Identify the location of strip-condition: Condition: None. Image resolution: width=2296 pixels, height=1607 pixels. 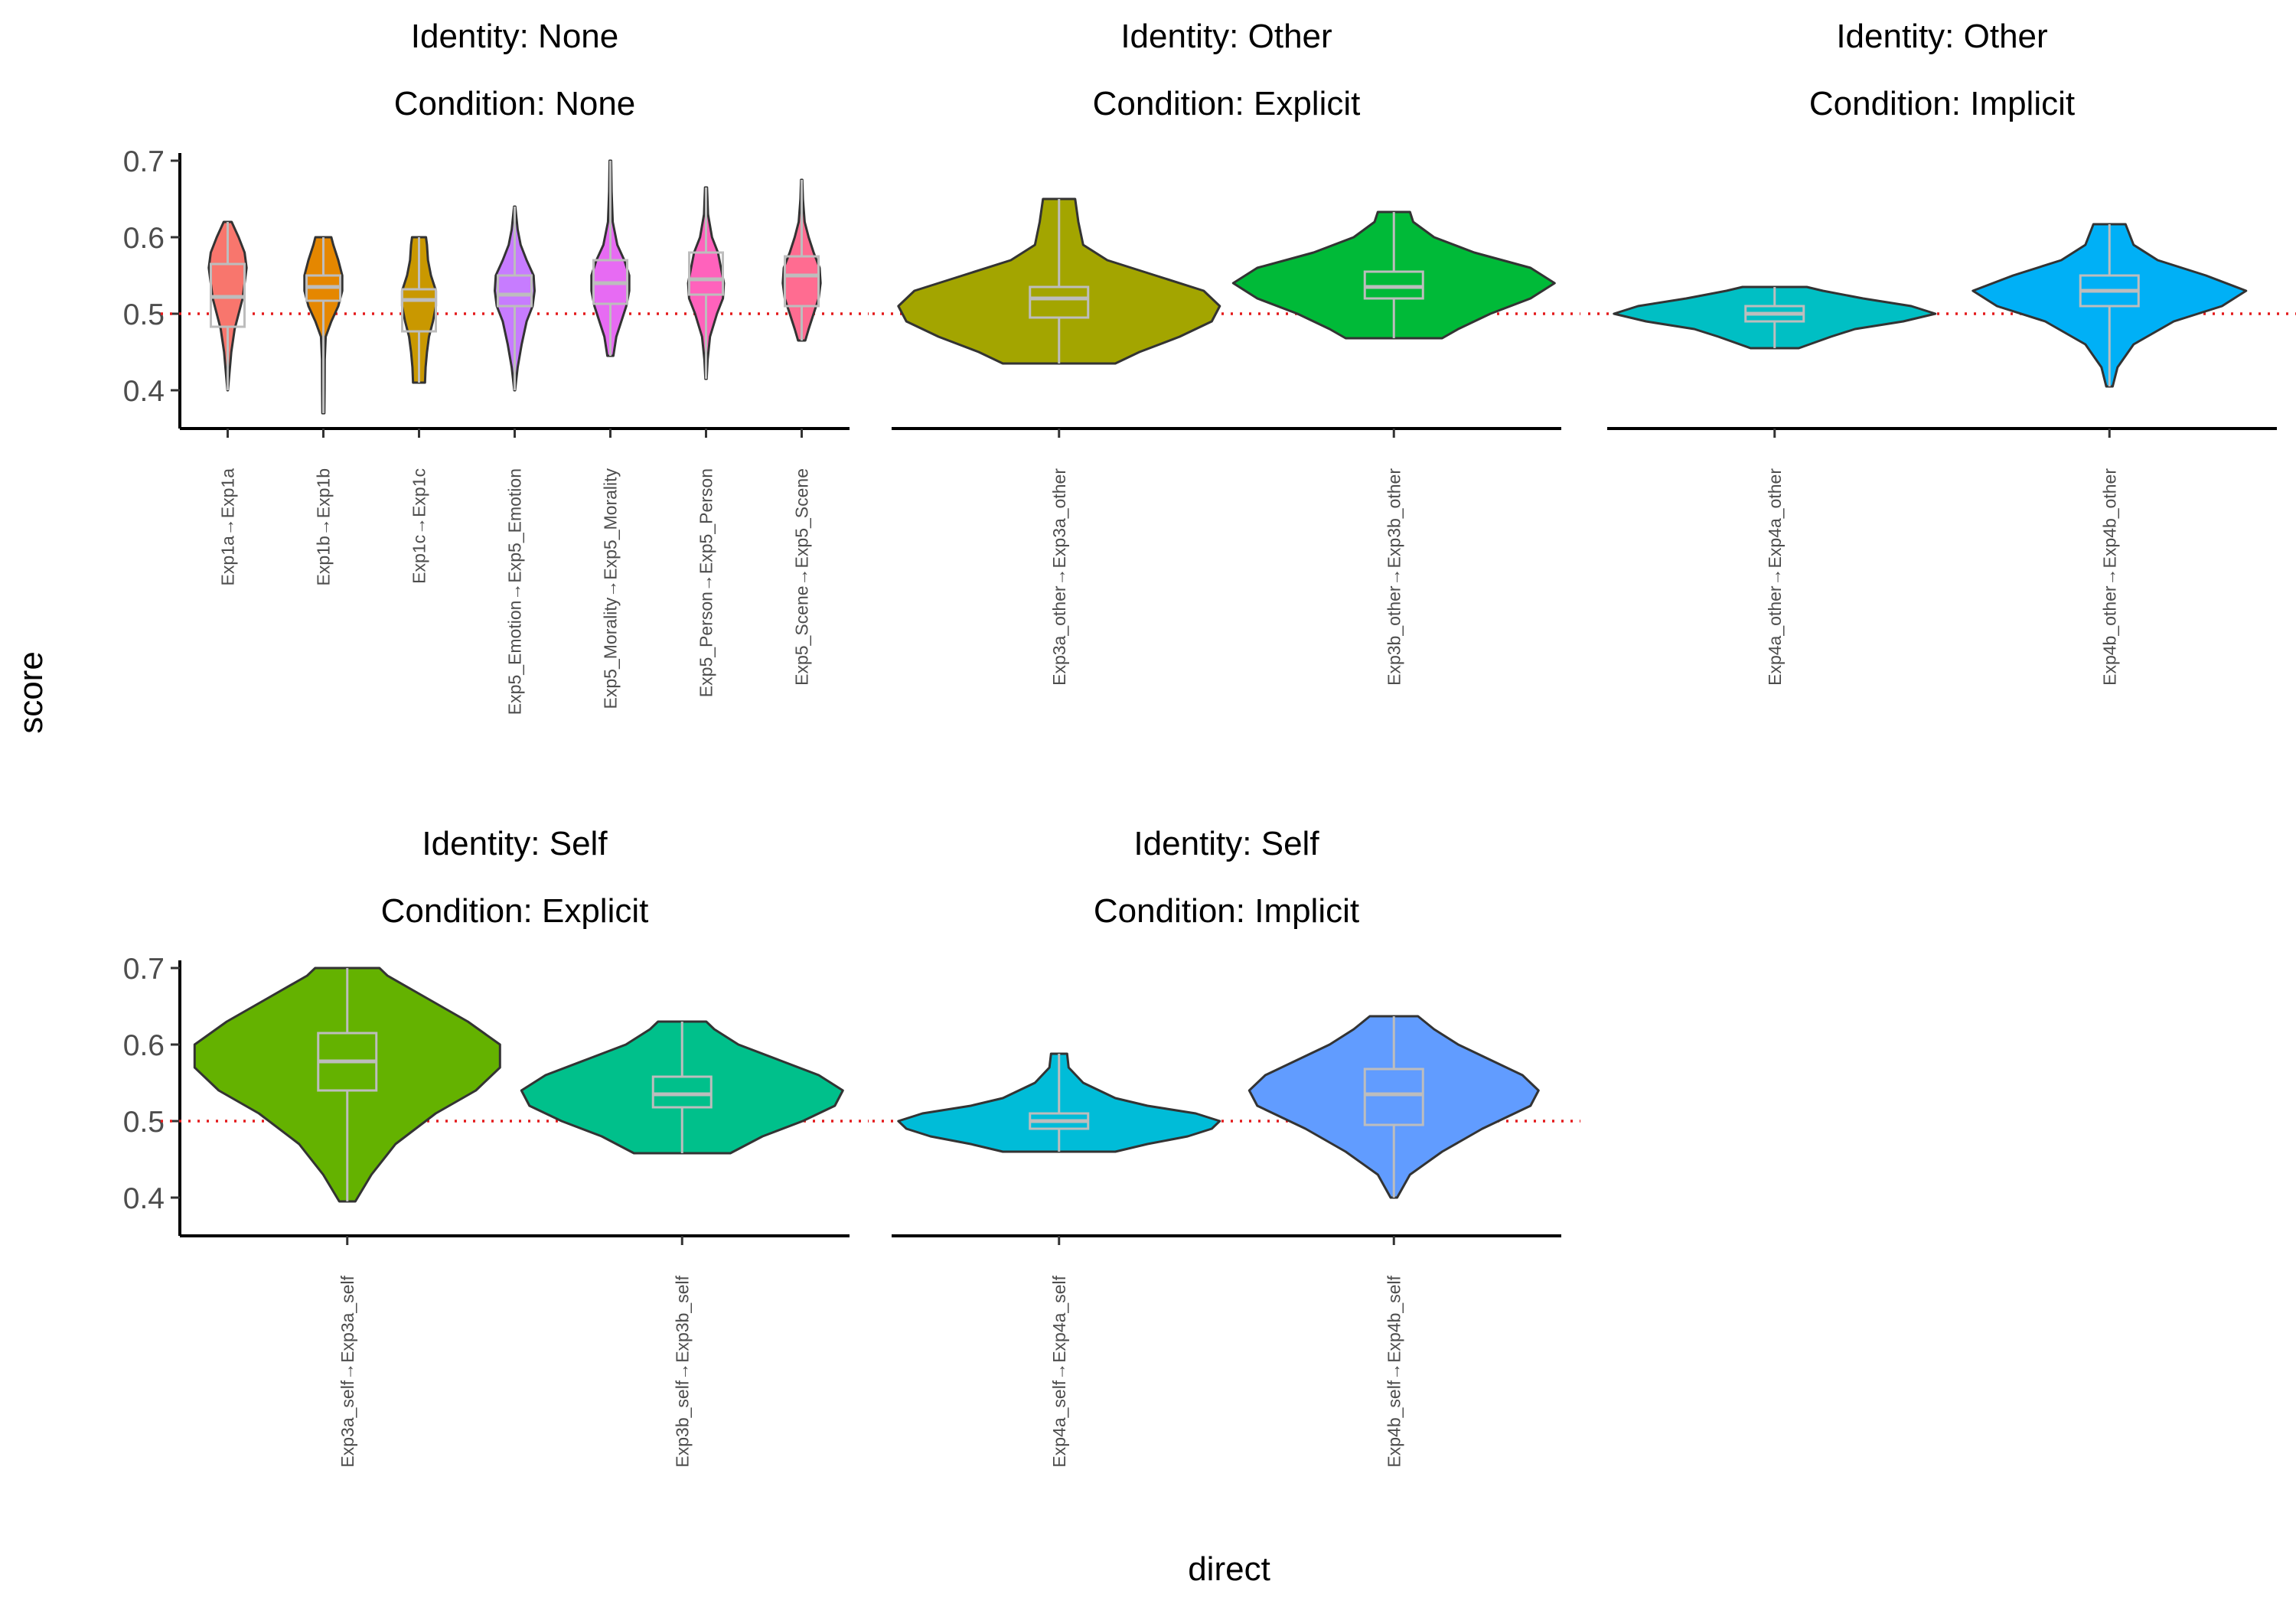
(515, 104).